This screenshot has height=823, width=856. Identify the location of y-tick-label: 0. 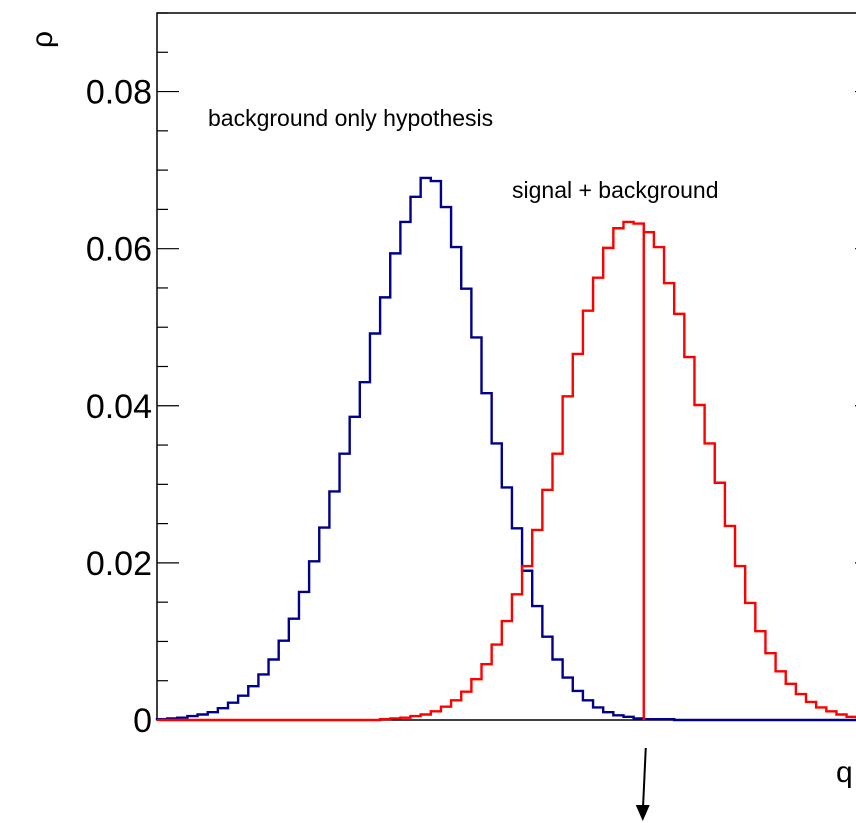
(142, 721).